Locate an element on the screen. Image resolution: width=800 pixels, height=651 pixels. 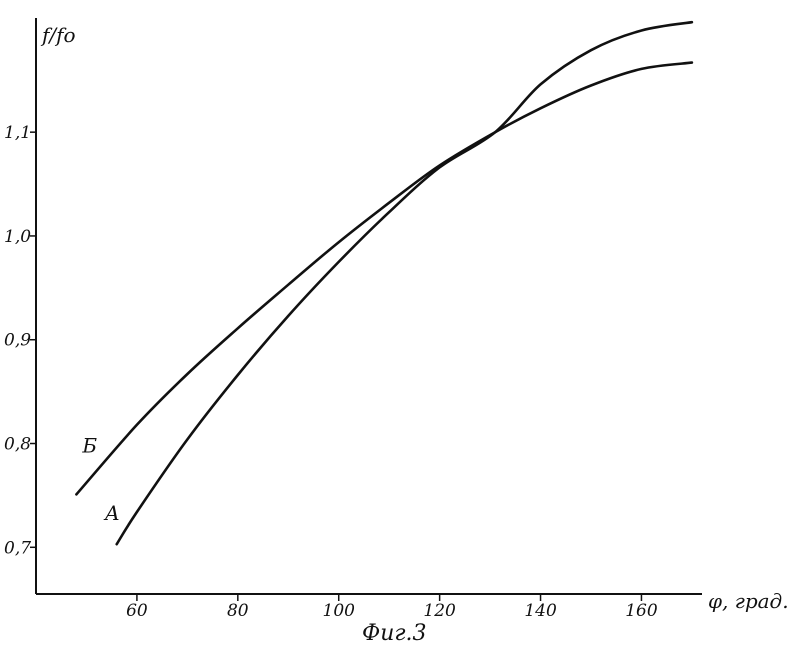
y-axis-title: f/fo is located at coordinates (58, 35).